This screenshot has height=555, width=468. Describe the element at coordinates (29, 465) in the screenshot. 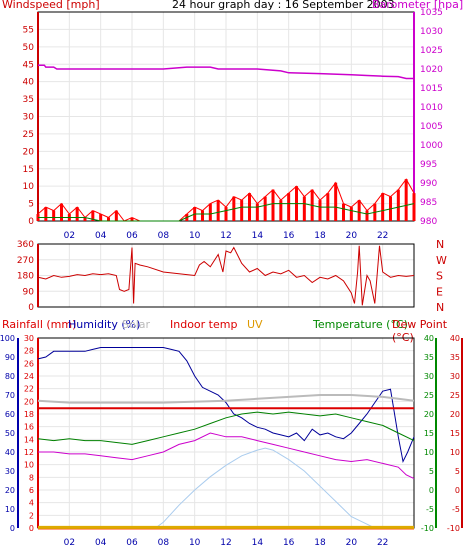

I see `rain-tick-label: 10` at that location.